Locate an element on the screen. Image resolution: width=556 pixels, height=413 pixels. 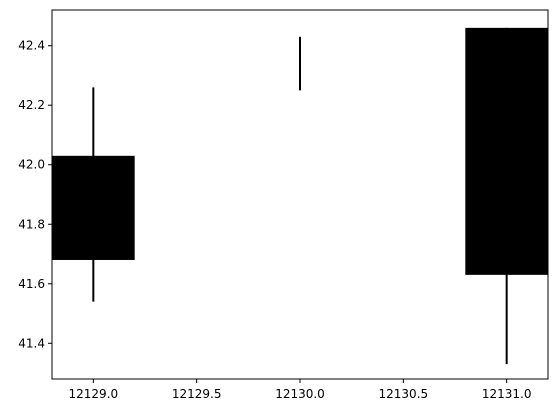
x-tick-label: 12129.5 is located at coordinates (197, 394).